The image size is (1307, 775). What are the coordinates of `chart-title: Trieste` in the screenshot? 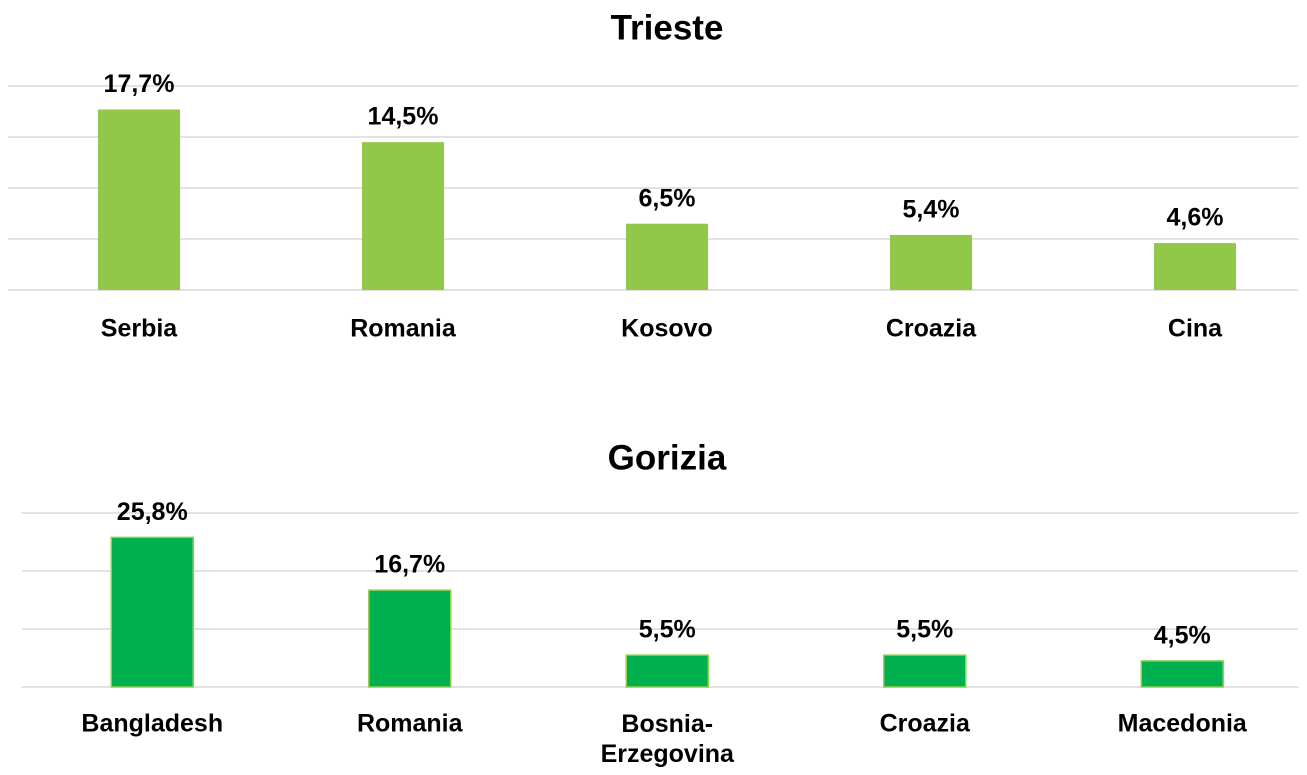 It's located at (667, 27).